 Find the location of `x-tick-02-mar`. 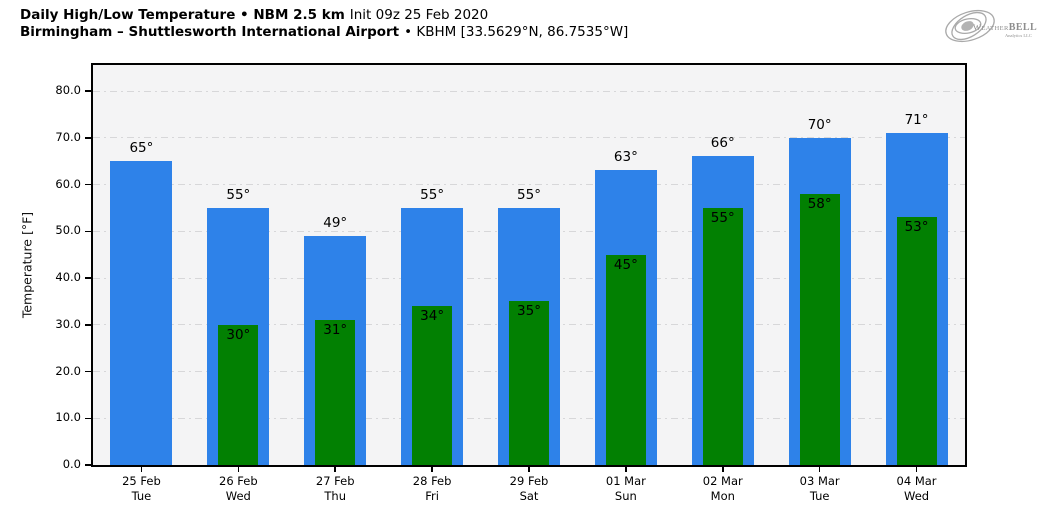

x-tick-02-mar is located at coordinates (723, 469).